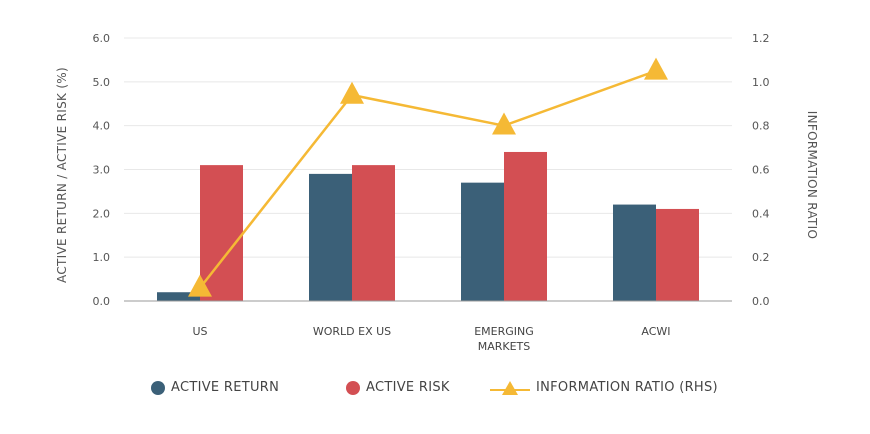 This screenshot has height=434, width=870. I want to click on triangle-icon, so click(510, 387).